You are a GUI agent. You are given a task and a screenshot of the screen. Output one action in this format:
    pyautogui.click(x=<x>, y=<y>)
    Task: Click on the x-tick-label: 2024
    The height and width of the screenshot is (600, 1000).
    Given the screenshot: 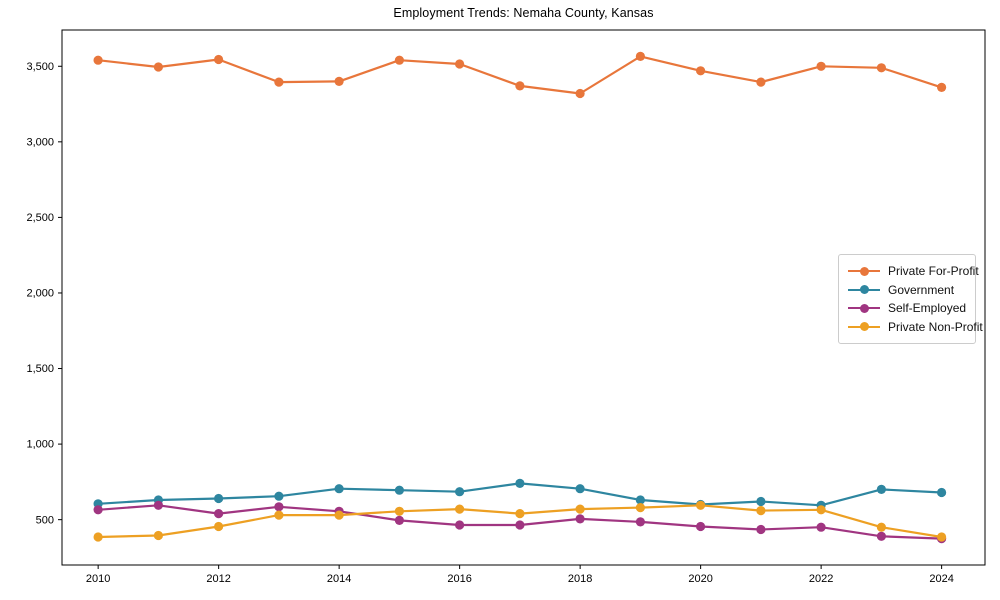 What is the action you would take?
    pyautogui.click(x=941, y=579)
    